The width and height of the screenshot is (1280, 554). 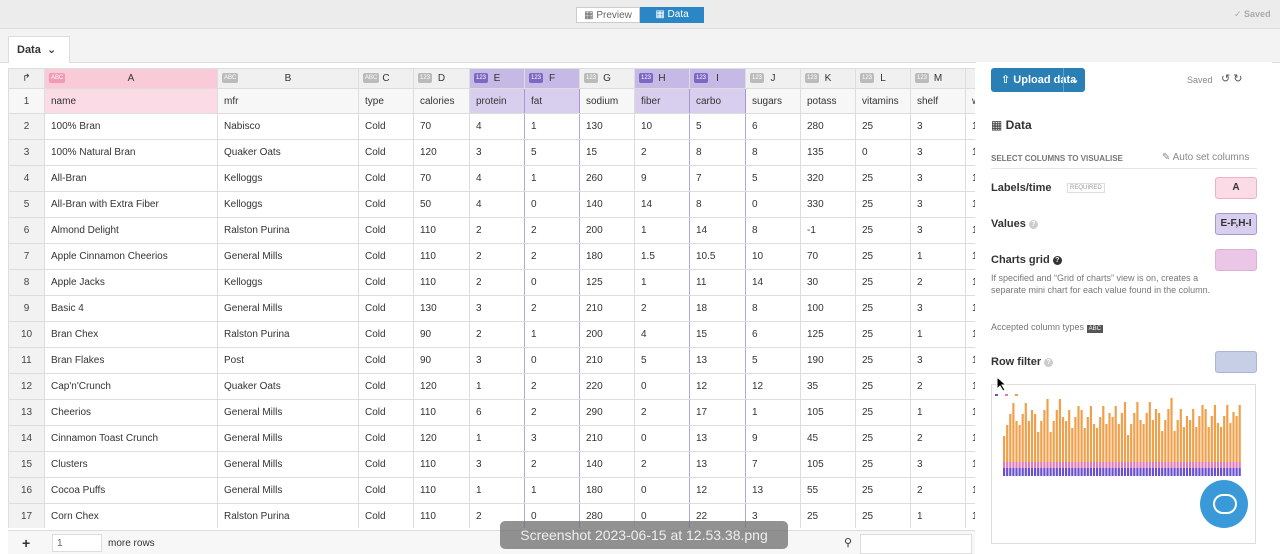 I want to click on header-cell: calories, so click(x=441, y=101).